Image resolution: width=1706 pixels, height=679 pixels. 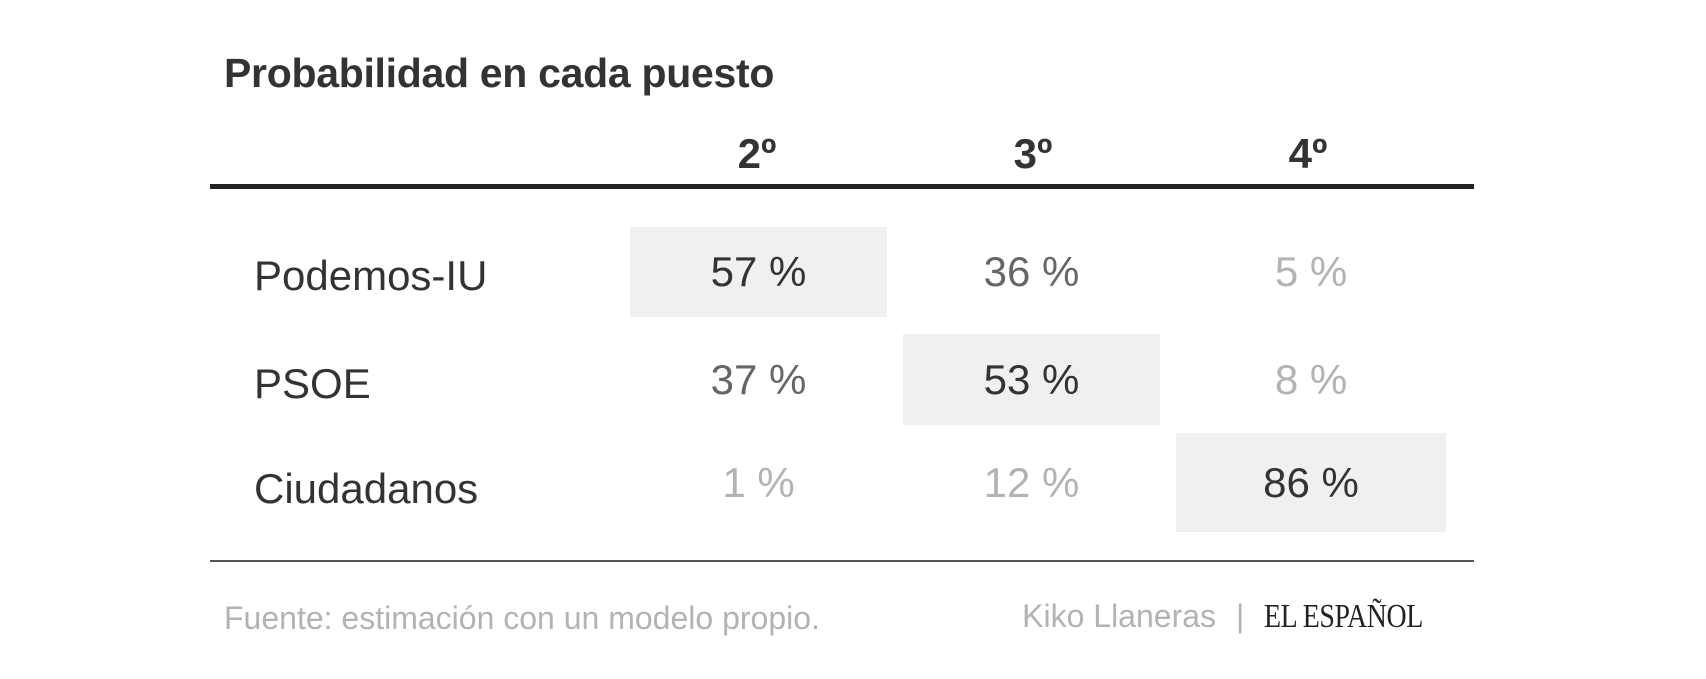 I want to click on cell-podemos-iu-col-3: 36 %, so click(x=1031, y=271).